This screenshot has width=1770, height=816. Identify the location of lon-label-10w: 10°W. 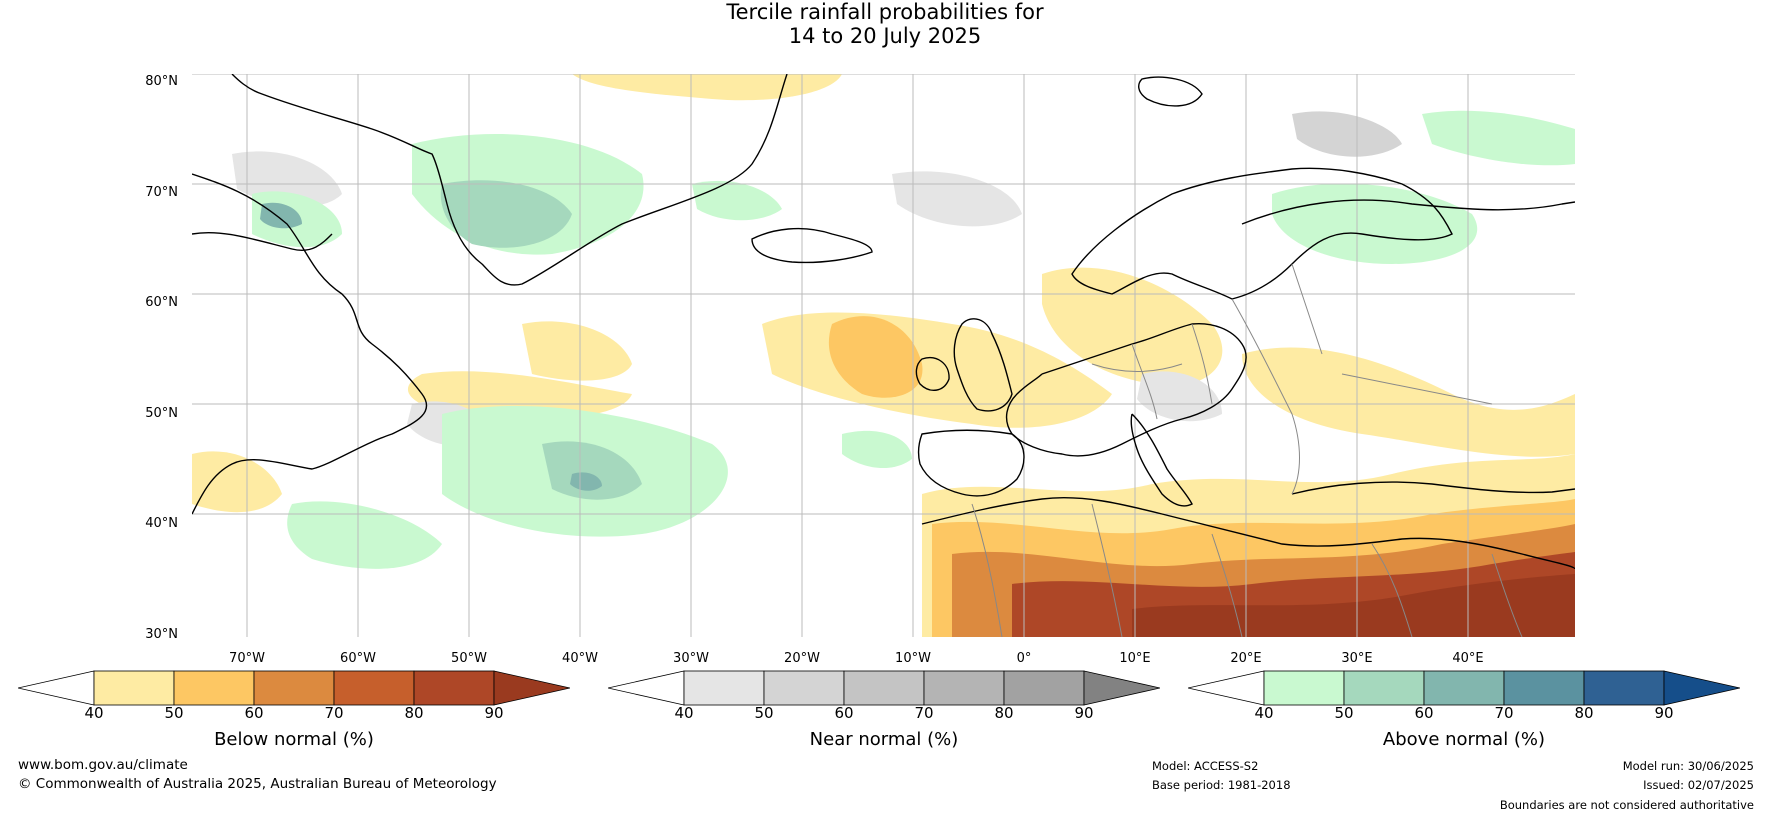
(913, 658).